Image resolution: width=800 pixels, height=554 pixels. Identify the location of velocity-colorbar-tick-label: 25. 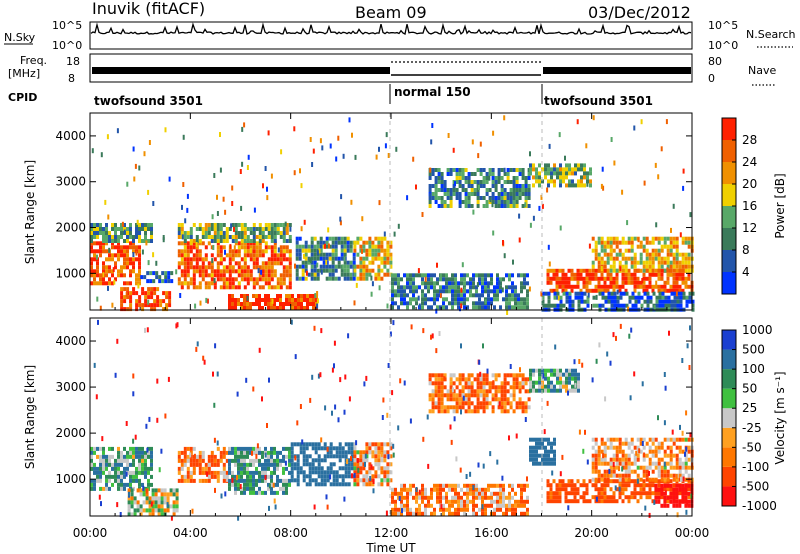
(749, 408).